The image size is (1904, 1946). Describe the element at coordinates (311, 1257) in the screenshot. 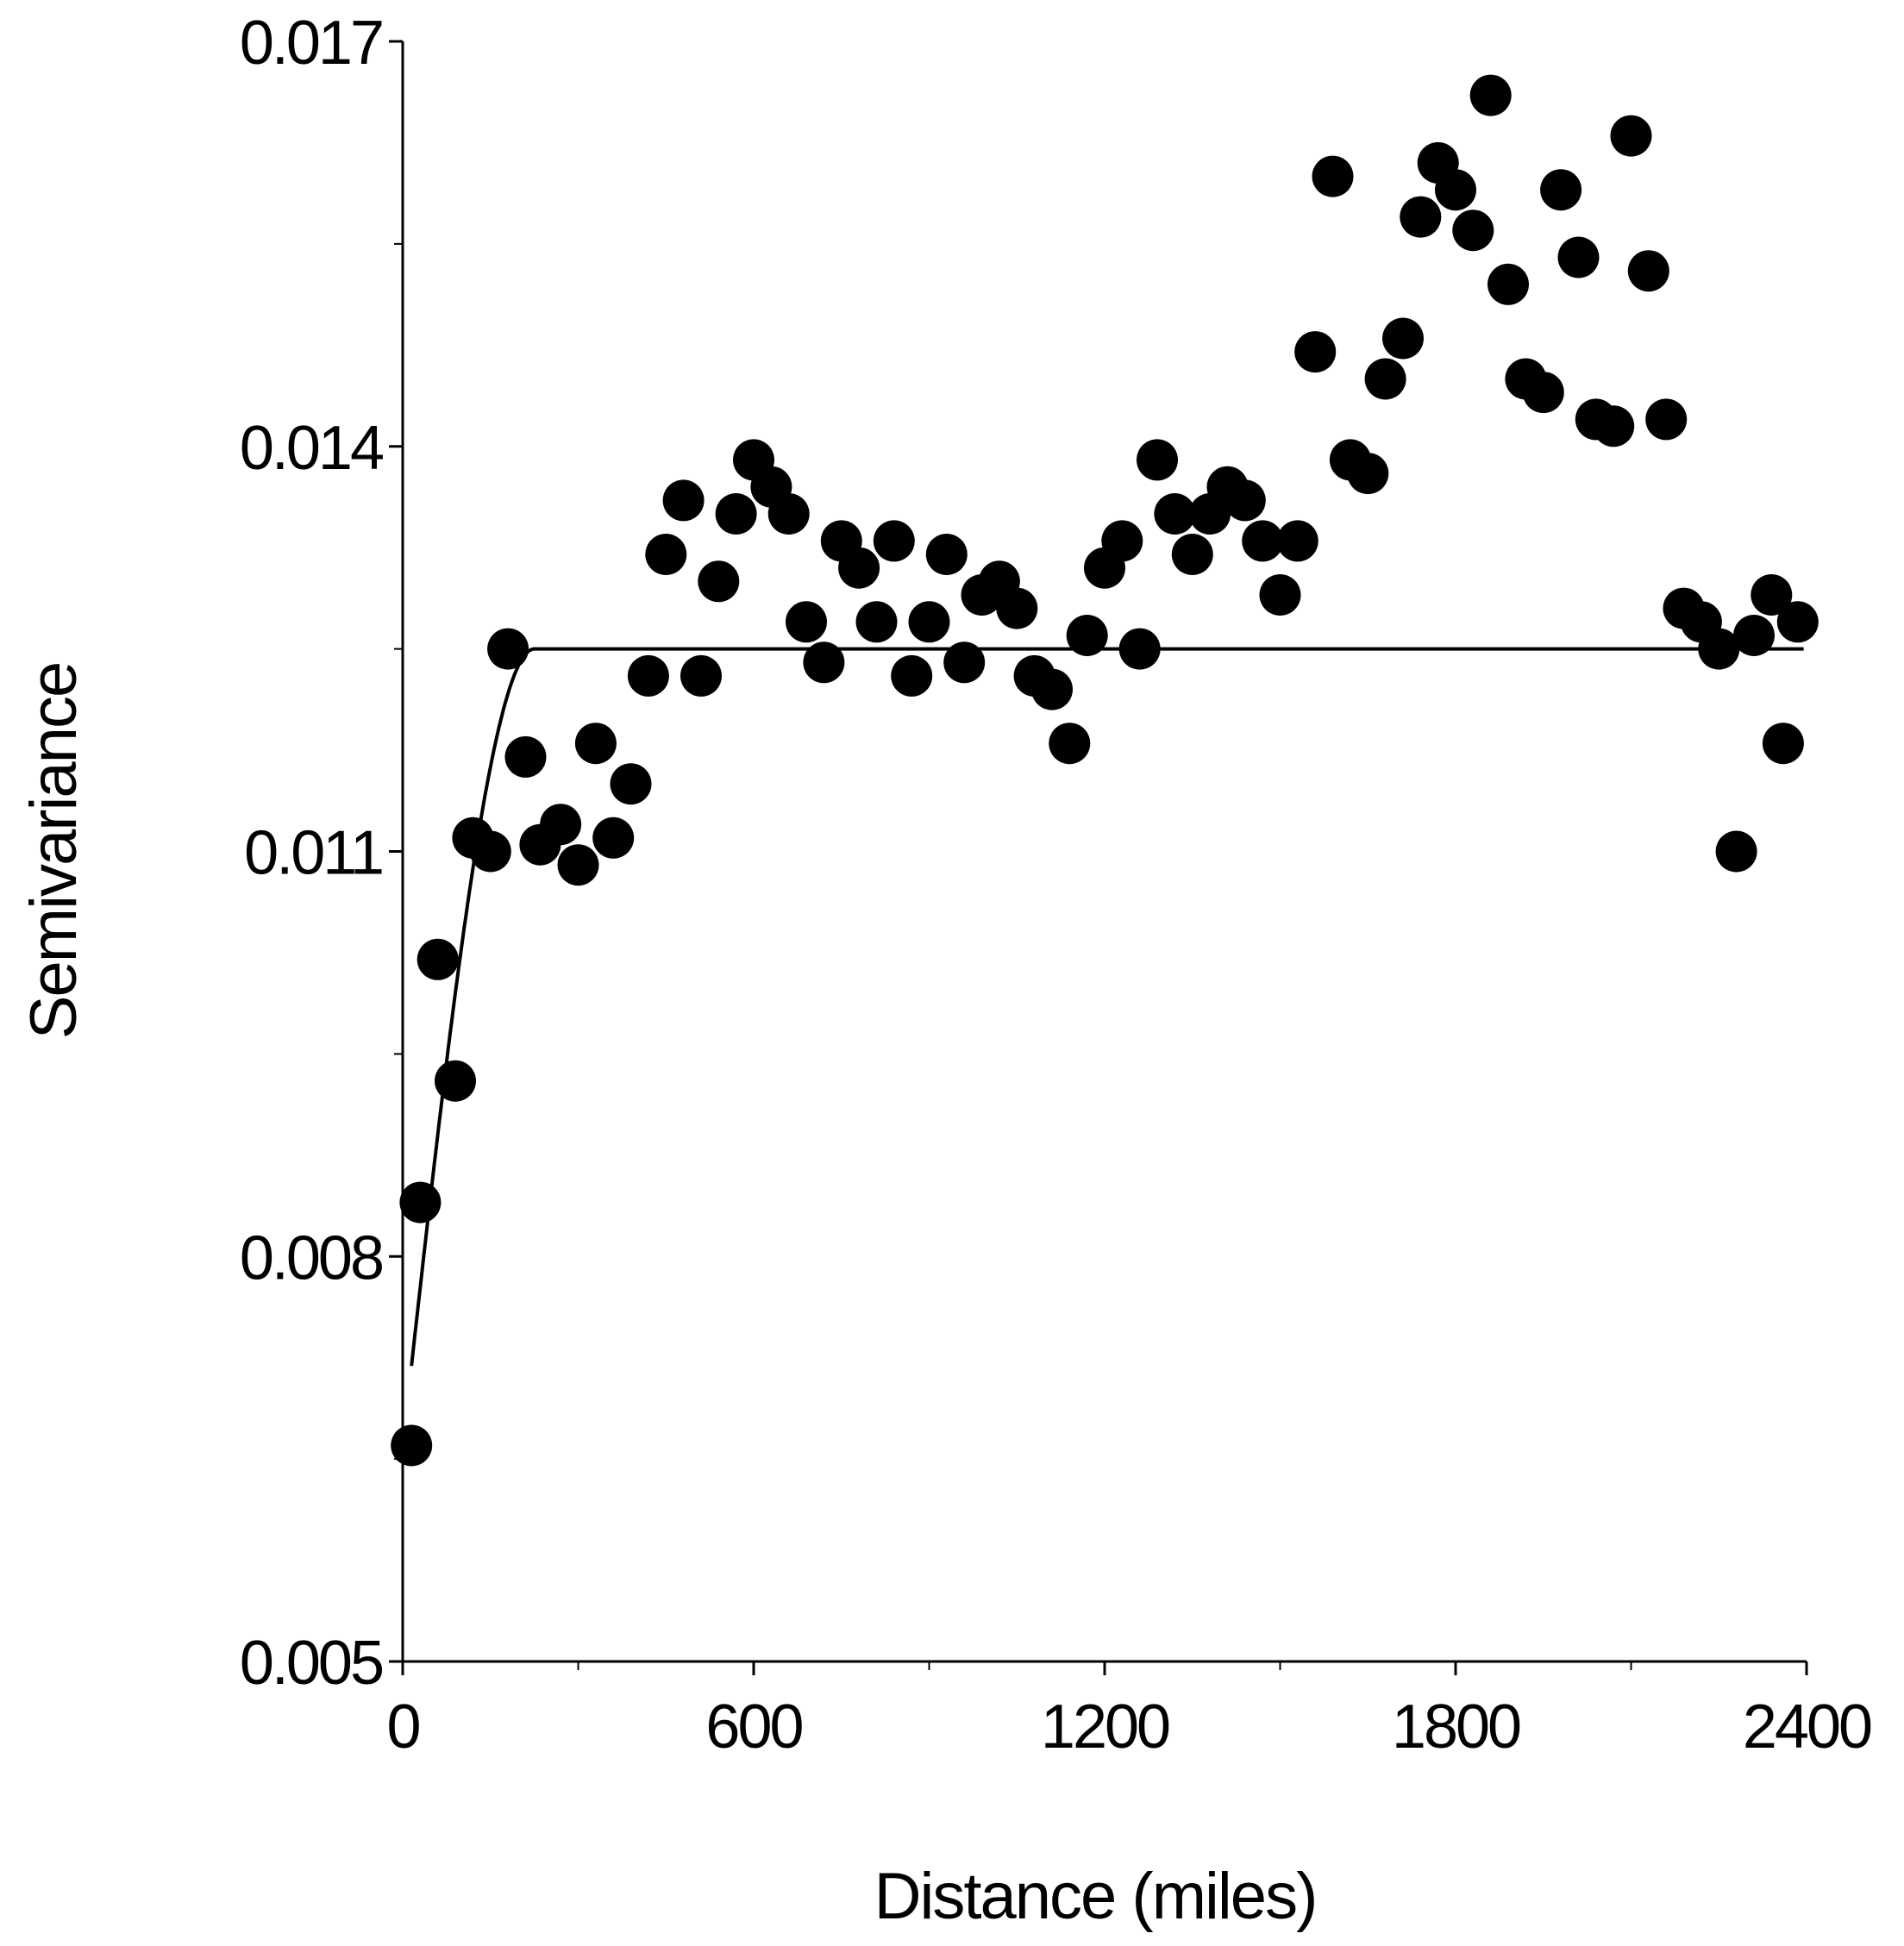

I see `y-tick-label: 0.008` at that location.